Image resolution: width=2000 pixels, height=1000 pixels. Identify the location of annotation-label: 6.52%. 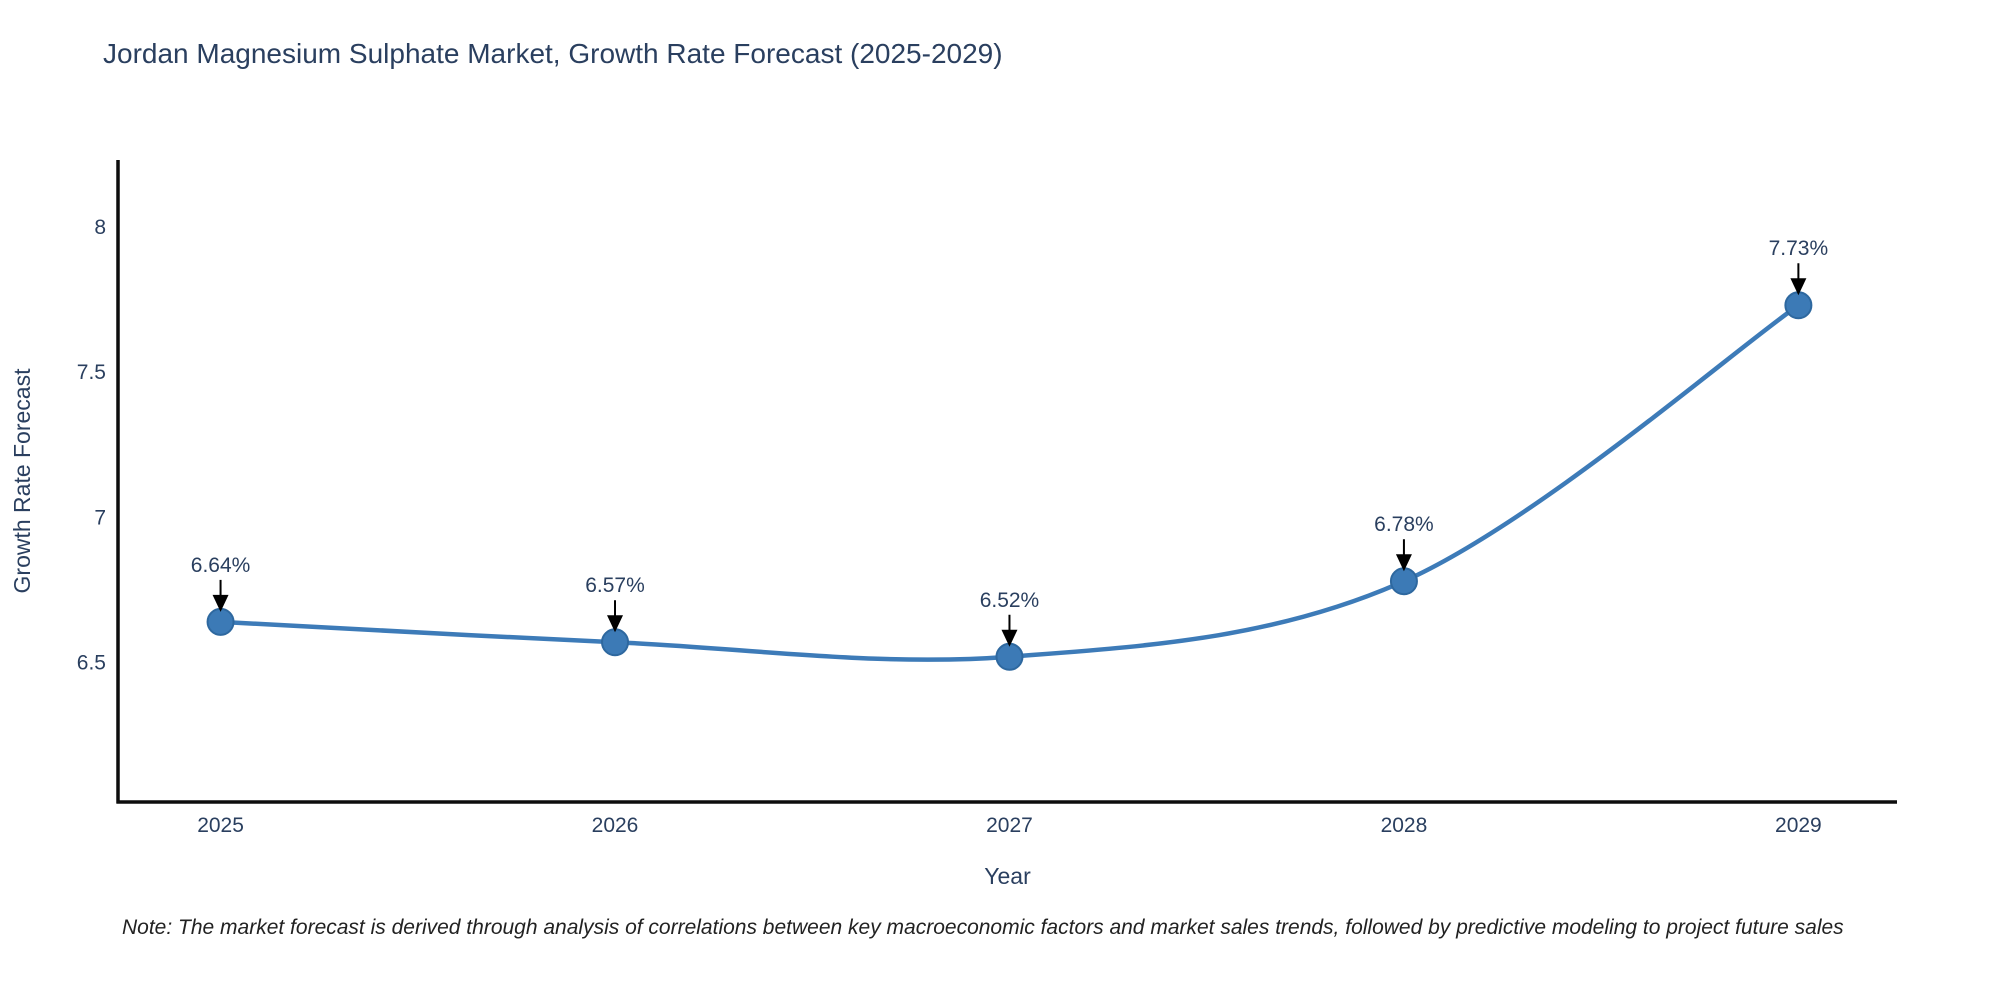
(1010, 600).